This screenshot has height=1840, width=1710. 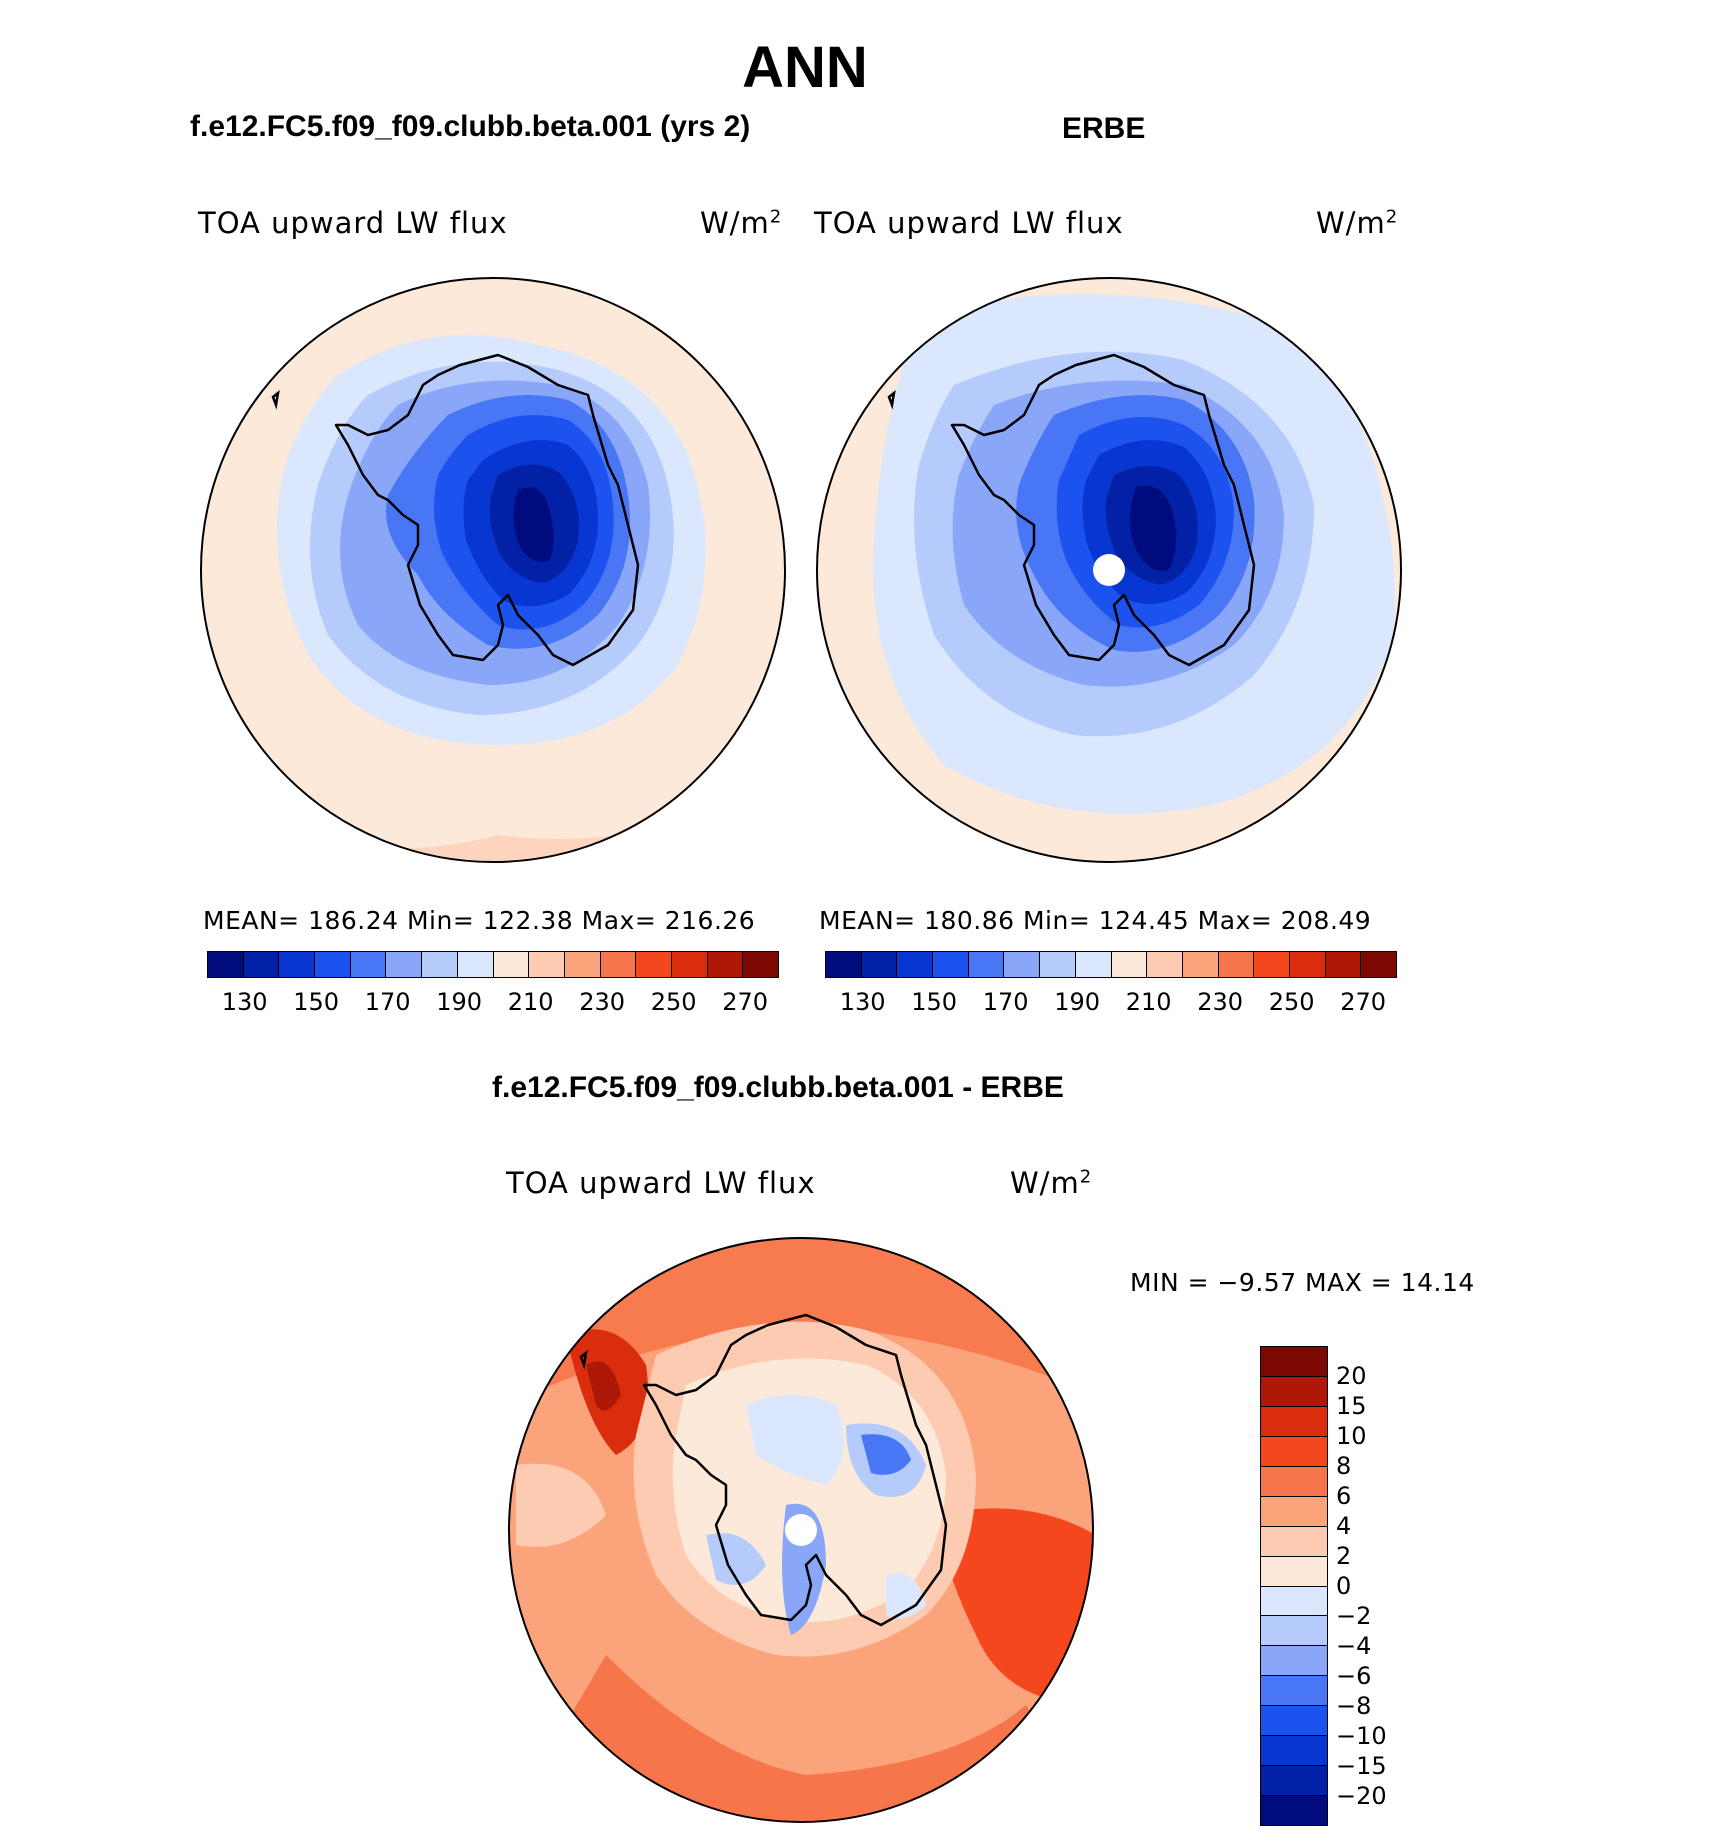 What do you see at coordinates (1344, 1526) in the screenshot?
I see `colorbar-tick-label: 4` at bounding box center [1344, 1526].